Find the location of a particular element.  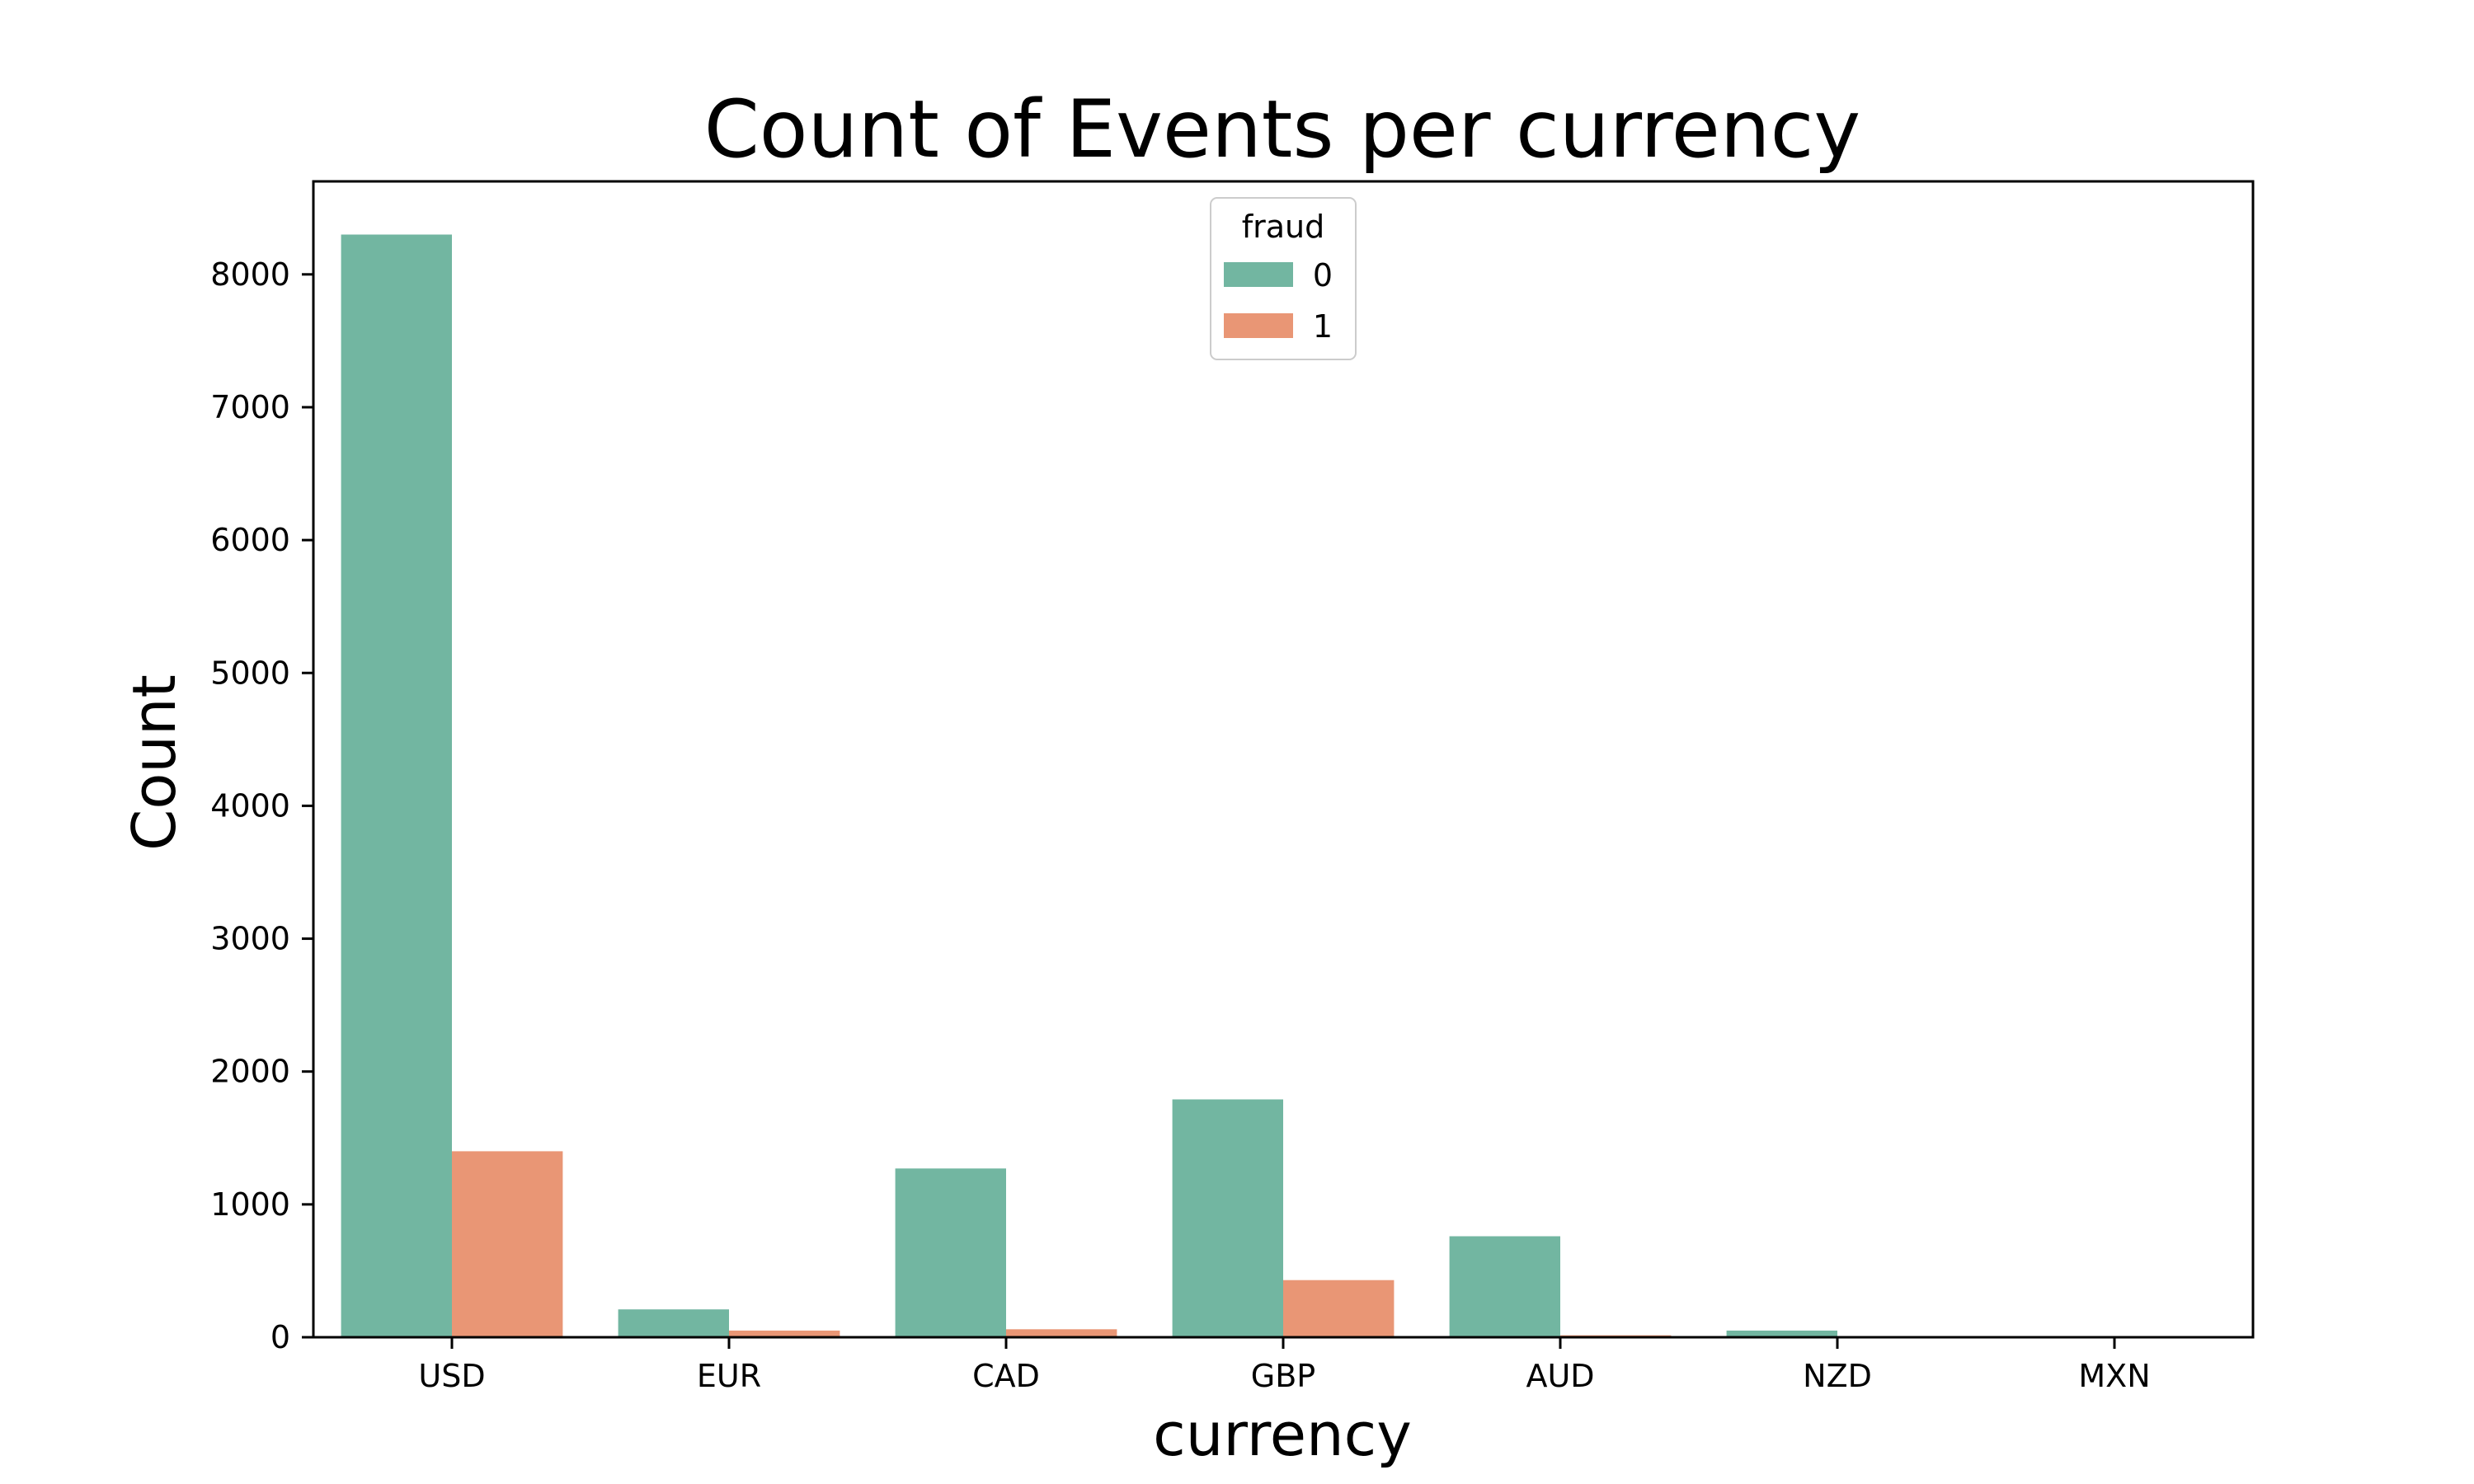

y-tick-label: 1000 is located at coordinates (250, 1204).